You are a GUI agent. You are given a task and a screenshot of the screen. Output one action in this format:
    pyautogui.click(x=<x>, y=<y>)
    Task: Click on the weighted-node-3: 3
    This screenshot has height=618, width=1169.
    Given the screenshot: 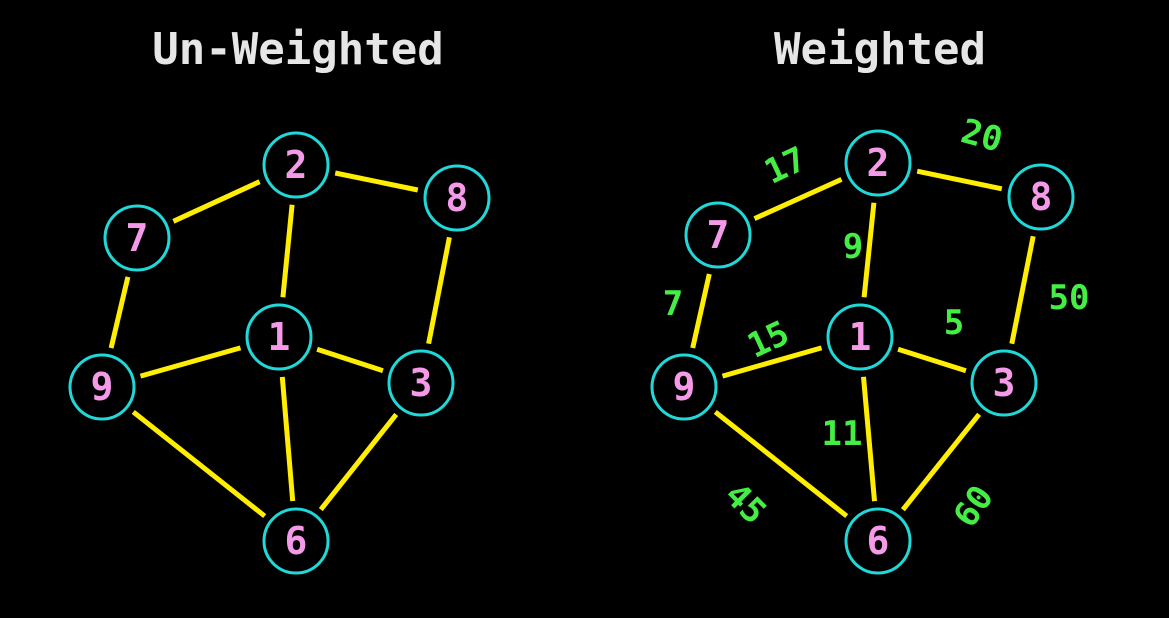 What is the action you would take?
    pyautogui.click(x=1004, y=383)
    